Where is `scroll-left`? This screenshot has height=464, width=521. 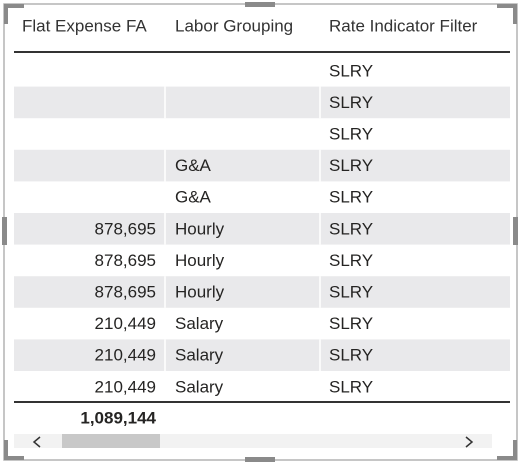 scroll-left is located at coordinates (36, 442).